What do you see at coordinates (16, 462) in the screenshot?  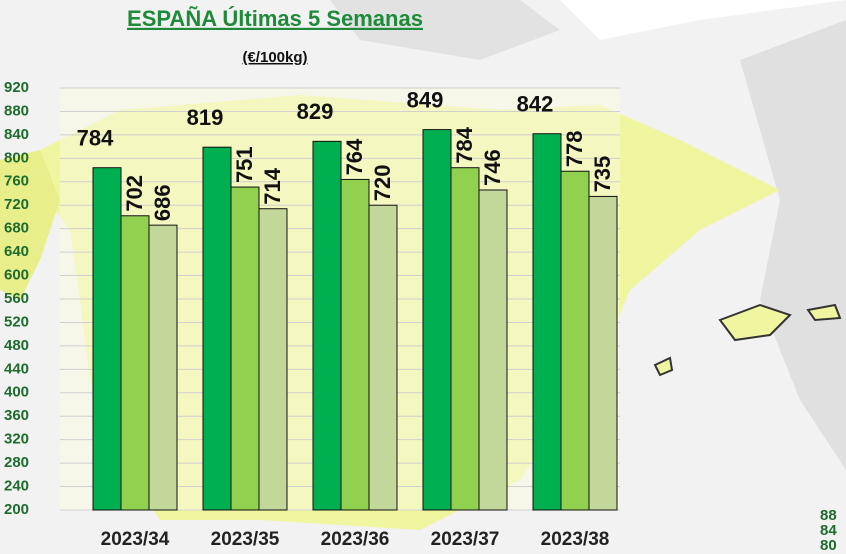 I see `y-tick-label: 280` at bounding box center [16, 462].